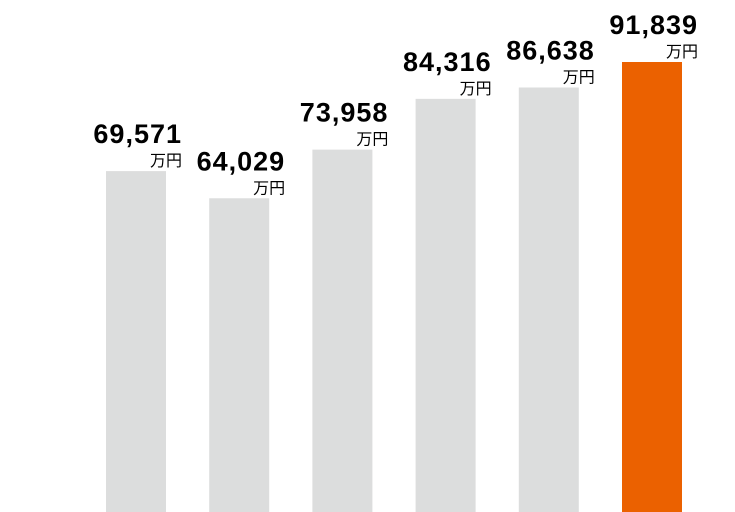 This screenshot has height=512, width=735. What do you see at coordinates (550, 50) in the screenshot?
I see `value-label: 86,638` at bounding box center [550, 50].